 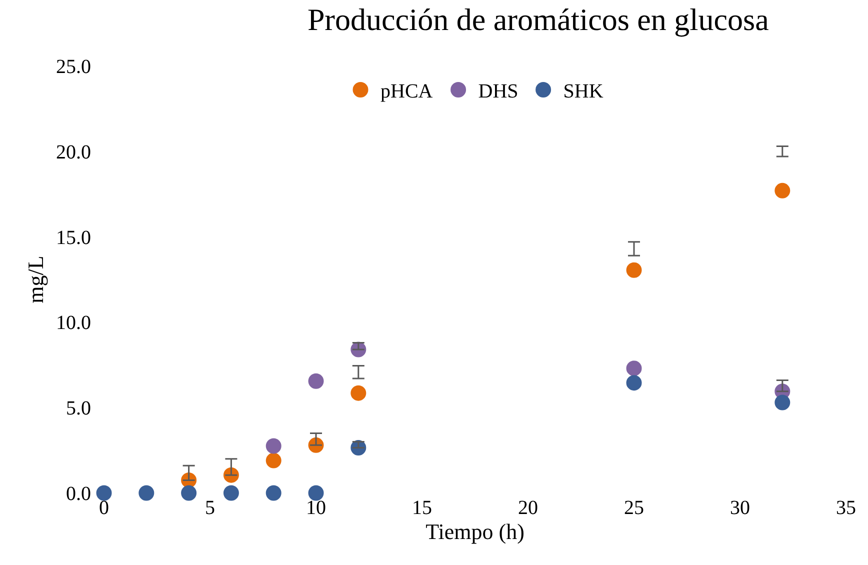 What do you see at coordinates (583, 91) in the screenshot?
I see `legend-label: SHK` at bounding box center [583, 91].